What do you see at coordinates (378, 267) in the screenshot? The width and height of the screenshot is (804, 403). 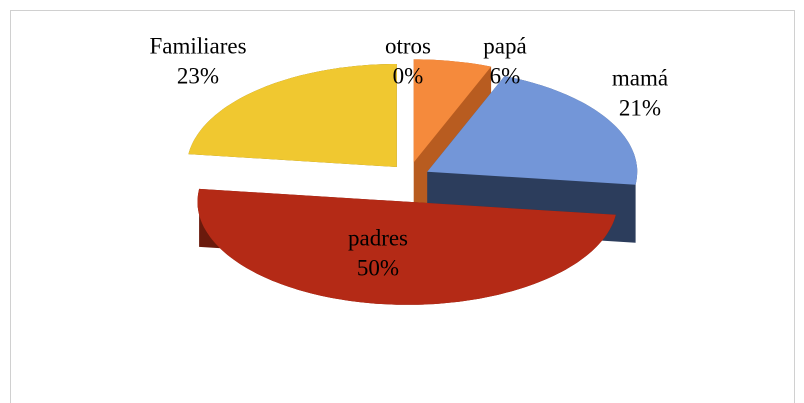 I see `value-label: 50%` at bounding box center [378, 267].